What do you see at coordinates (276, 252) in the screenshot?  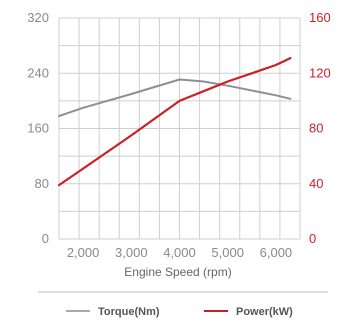 I see `x-tick-label: 6,000` at bounding box center [276, 252].